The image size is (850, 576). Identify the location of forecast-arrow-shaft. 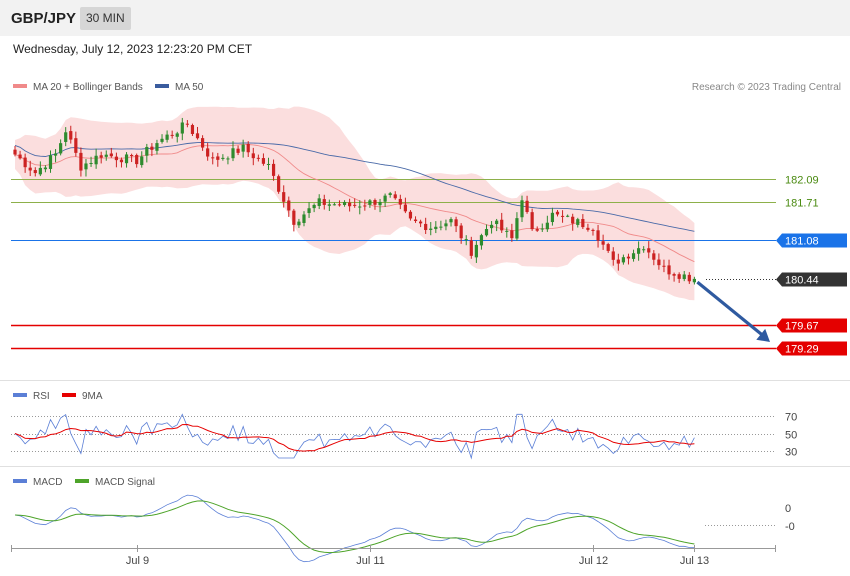
(732, 310).